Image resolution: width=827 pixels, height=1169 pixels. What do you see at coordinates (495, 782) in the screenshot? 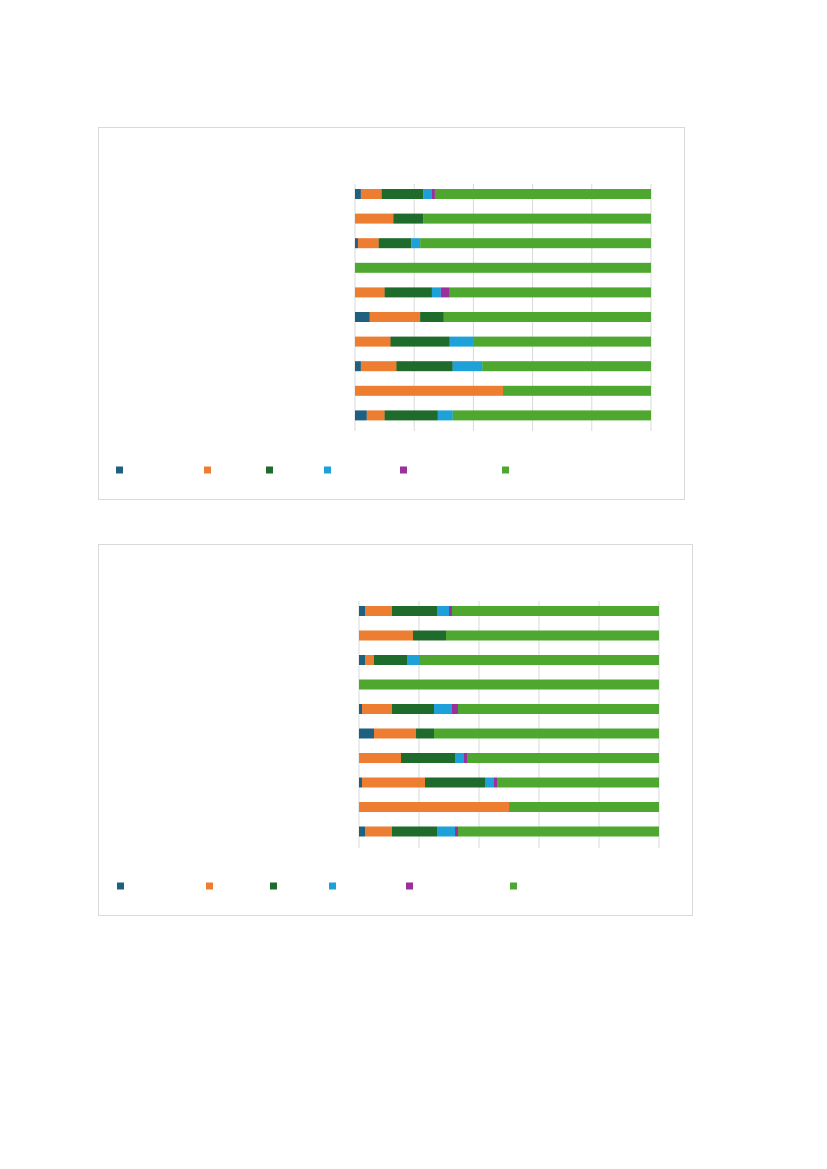
I see `bar-segment-row8-series5` at bounding box center [495, 782].